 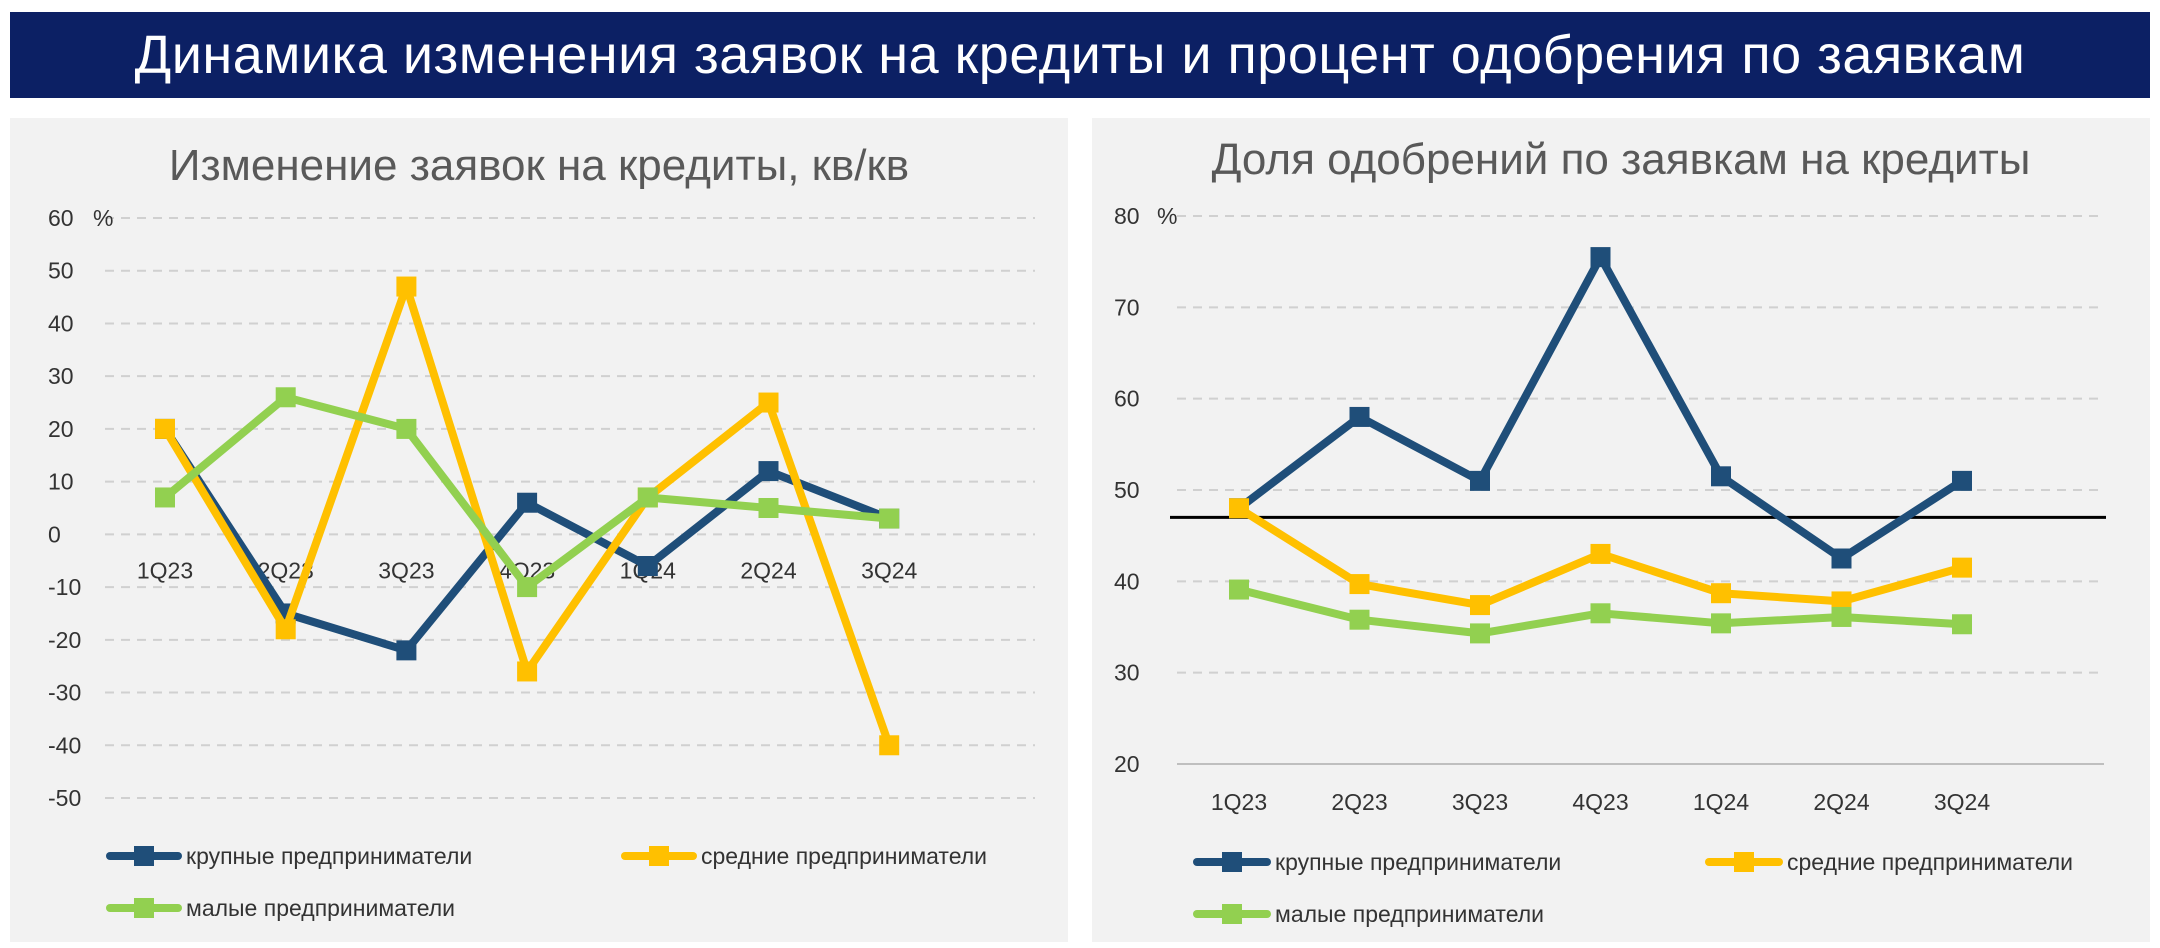 I want to click on y-tick-label: -40, so click(x=64, y=745).